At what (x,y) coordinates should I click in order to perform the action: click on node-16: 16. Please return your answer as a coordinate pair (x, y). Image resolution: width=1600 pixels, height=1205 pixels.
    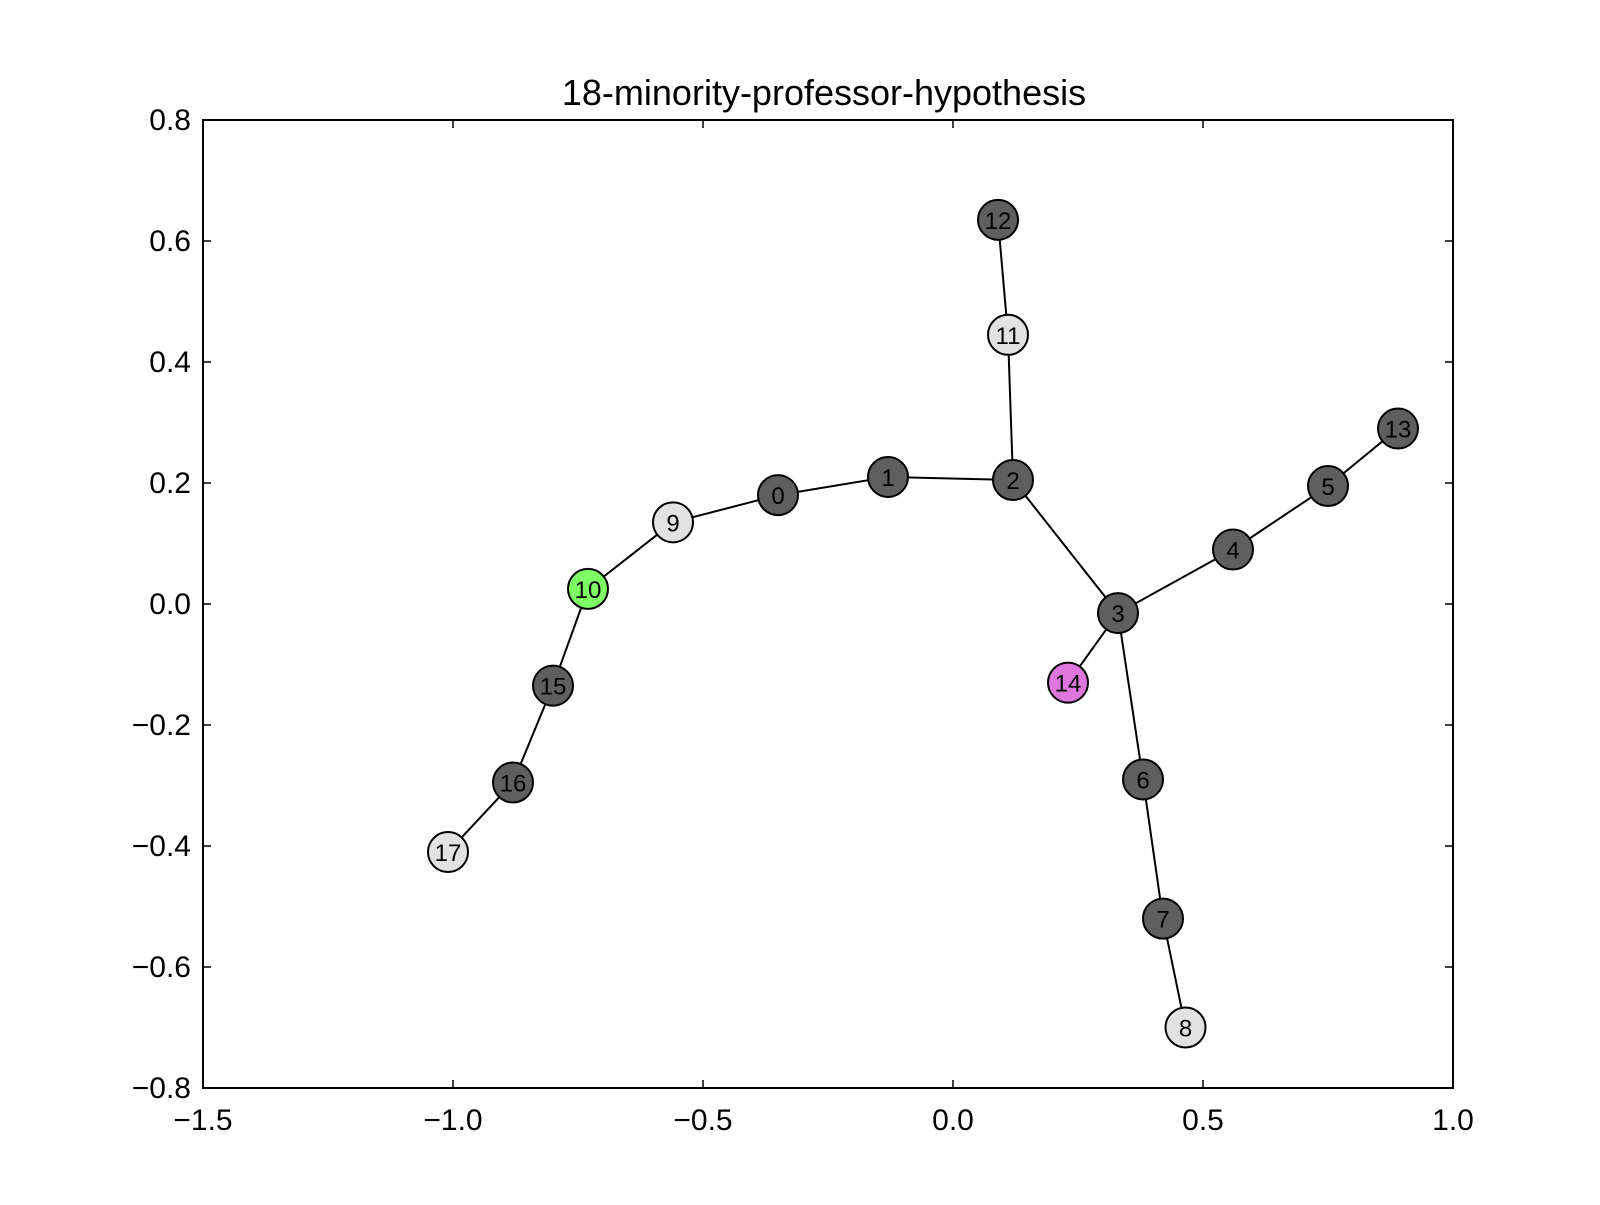
    Looking at the image, I should click on (513, 782).